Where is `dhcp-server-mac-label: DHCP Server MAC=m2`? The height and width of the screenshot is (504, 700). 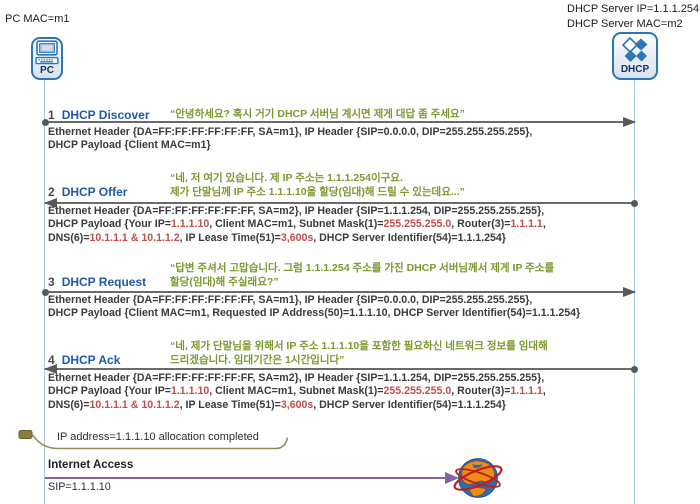
dhcp-server-mac-label: DHCP Server MAC=m2 is located at coordinates (625, 24).